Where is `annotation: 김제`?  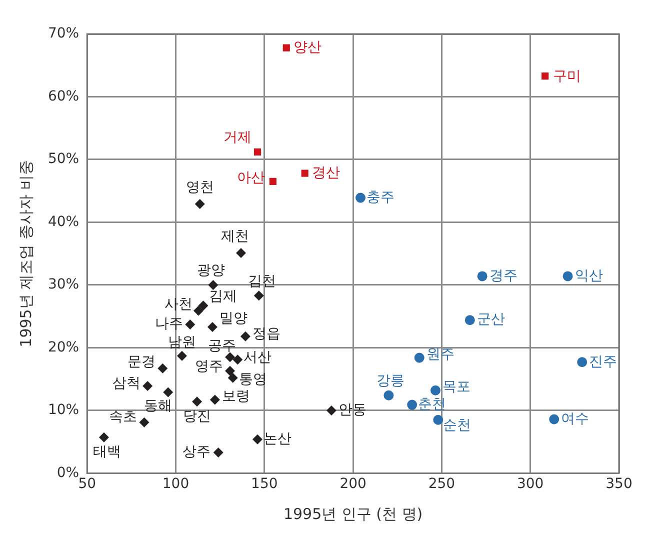 annotation: 김제 is located at coordinates (223, 296).